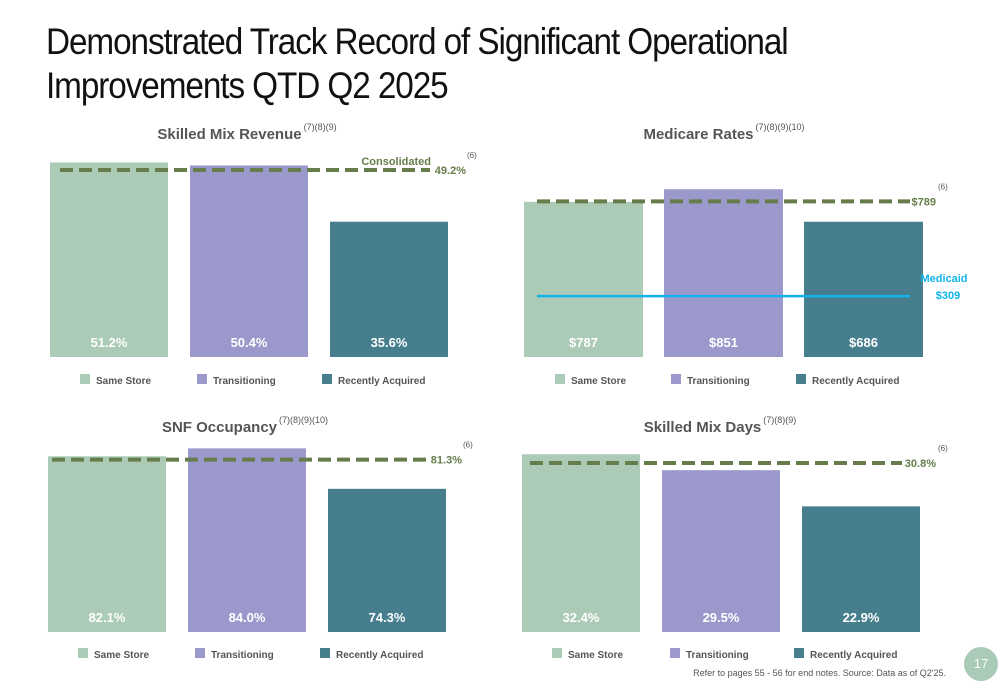 This screenshot has height=685, width=1000. I want to click on chart-title: SNF Occupancy (7)(8)(9)(10), so click(245, 425).